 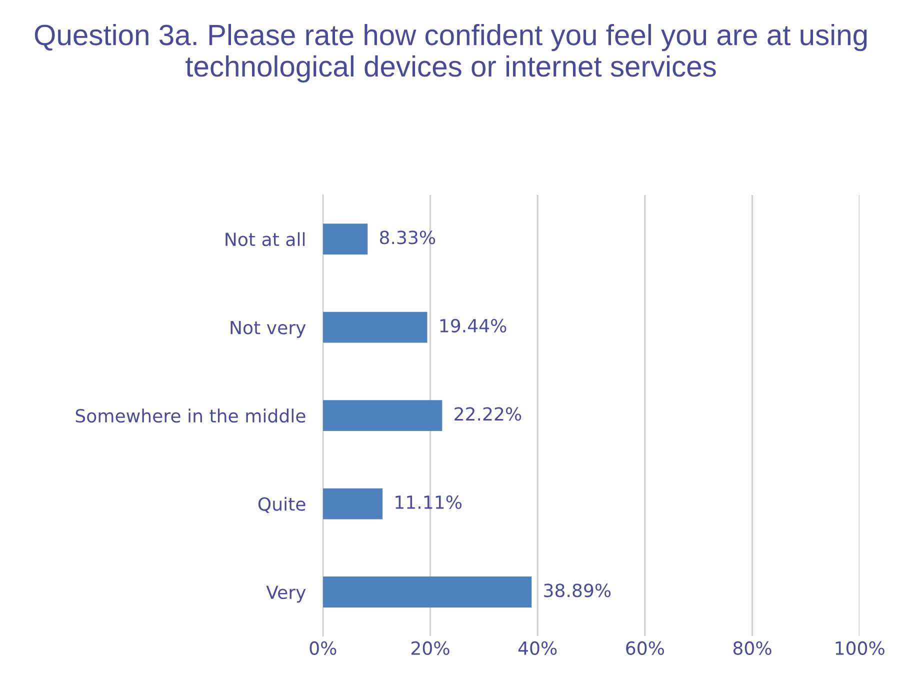 I want to click on data-label: 8.33%, so click(x=408, y=237).